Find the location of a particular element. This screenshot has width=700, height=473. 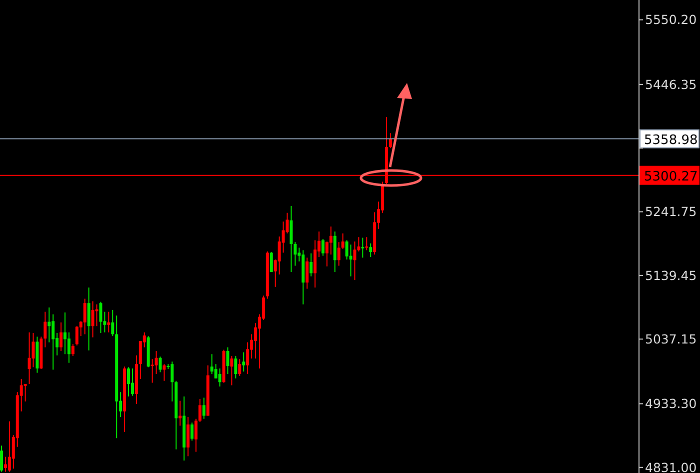

y-tick-label: 4831.00 is located at coordinates (671, 466).